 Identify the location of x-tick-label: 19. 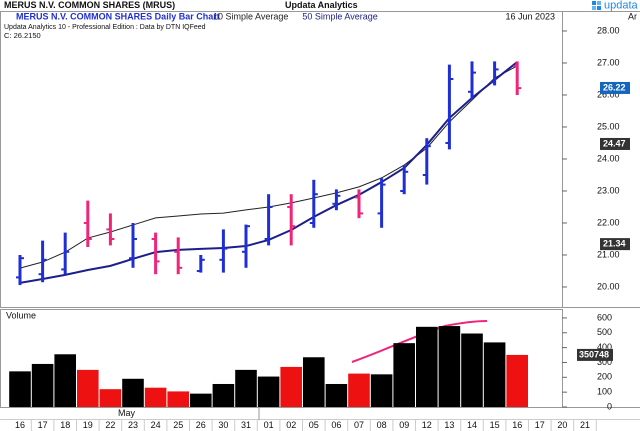
(88, 425).